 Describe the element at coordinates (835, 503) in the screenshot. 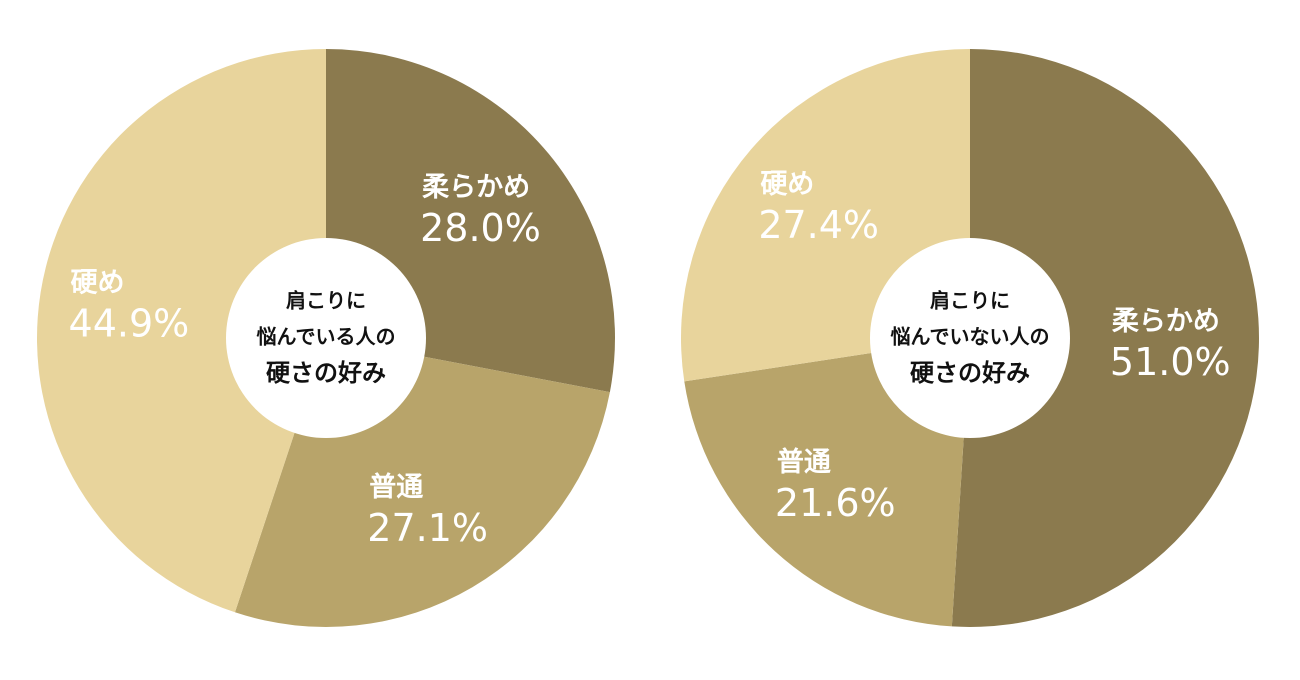

I see `slice-value-label: 21.6%` at that location.